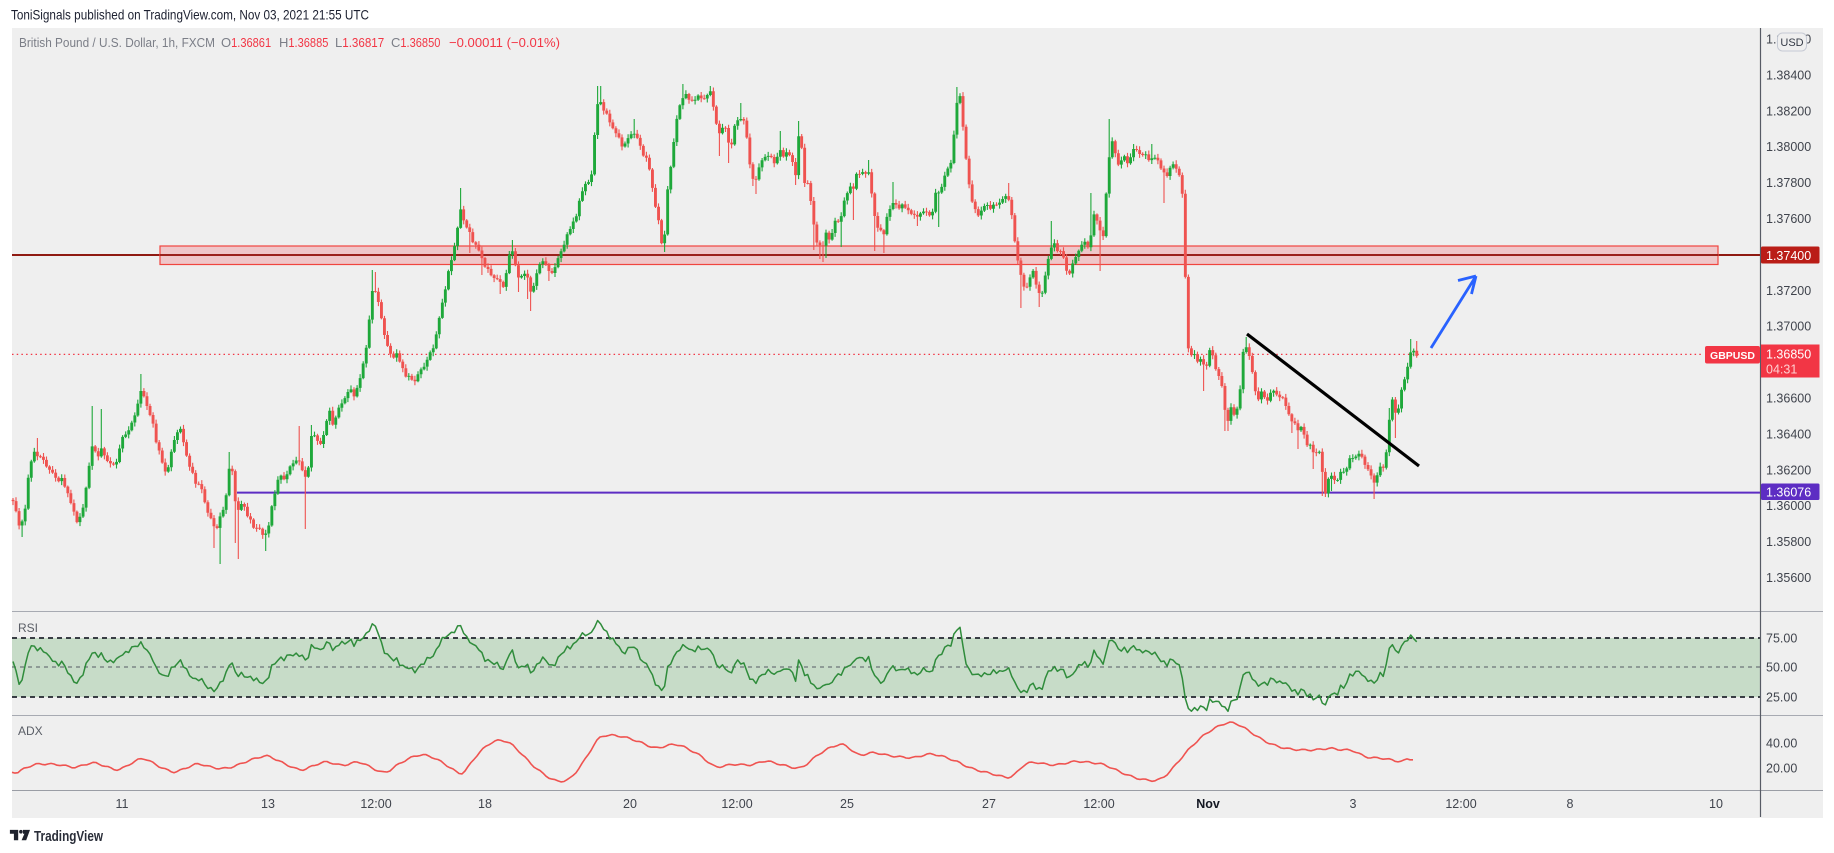 The height and width of the screenshot is (853, 1834). I want to click on svg-text: 25, so click(847, 804).